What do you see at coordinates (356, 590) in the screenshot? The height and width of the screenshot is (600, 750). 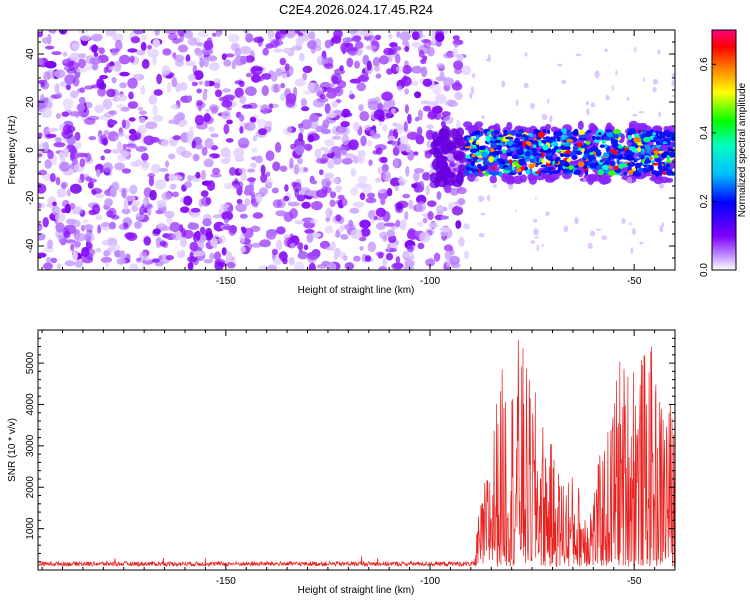 I see `snr-xlabel: Height of straight line (km)` at bounding box center [356, 590].